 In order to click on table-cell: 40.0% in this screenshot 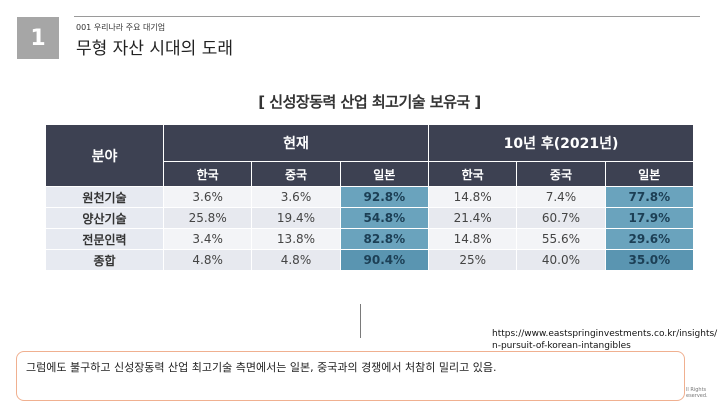, I will do `click(561, 260)`.